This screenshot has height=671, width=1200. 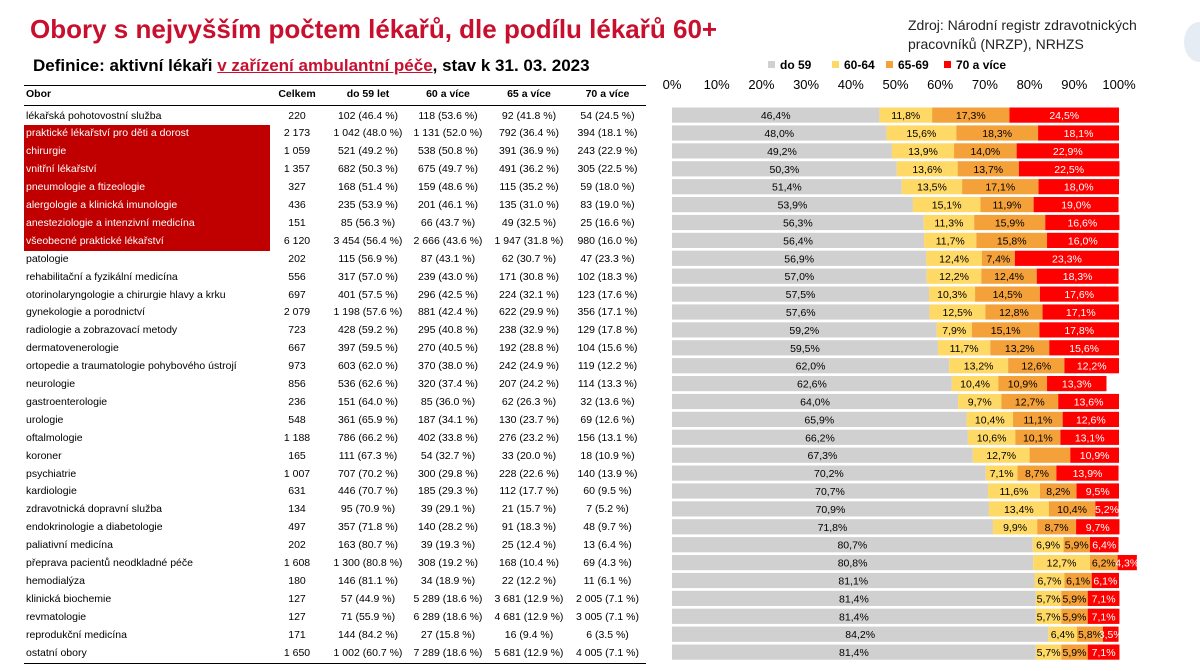 I want to click on data-label: 13,1%, so click(x=1090, y=438).